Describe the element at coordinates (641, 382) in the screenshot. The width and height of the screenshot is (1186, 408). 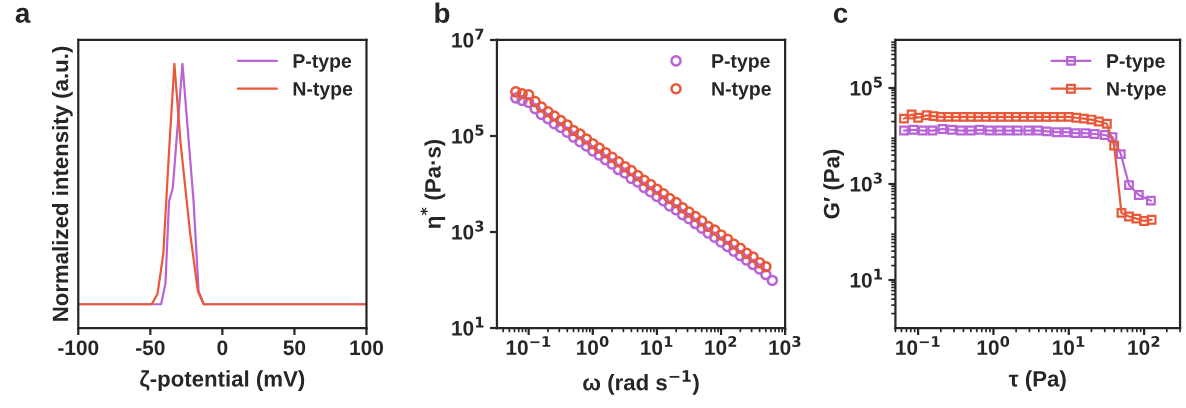
I see `x-axis-title: ω (rad s$^{−1}$)` at that location.